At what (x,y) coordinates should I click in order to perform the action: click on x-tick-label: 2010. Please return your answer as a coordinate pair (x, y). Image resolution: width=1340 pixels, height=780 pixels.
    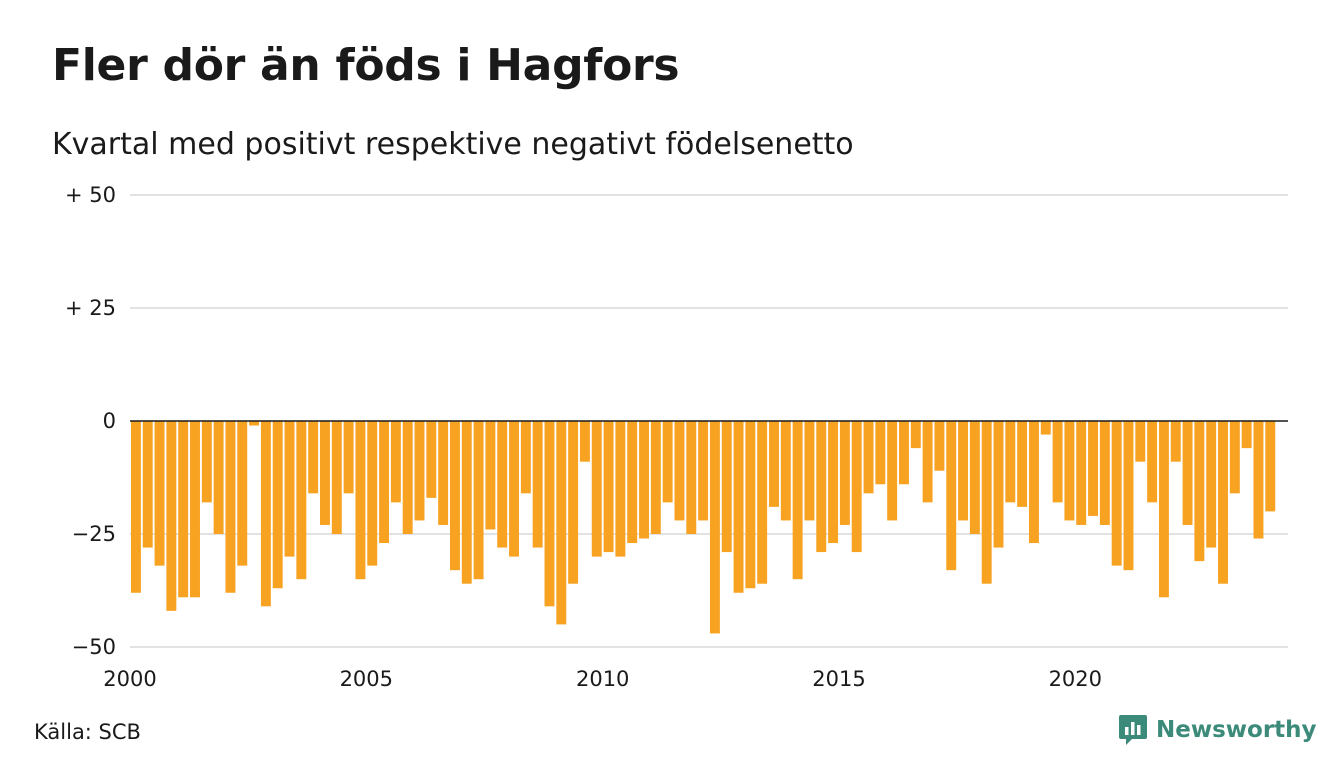
    Looking at the image, I should click on (602, 679).